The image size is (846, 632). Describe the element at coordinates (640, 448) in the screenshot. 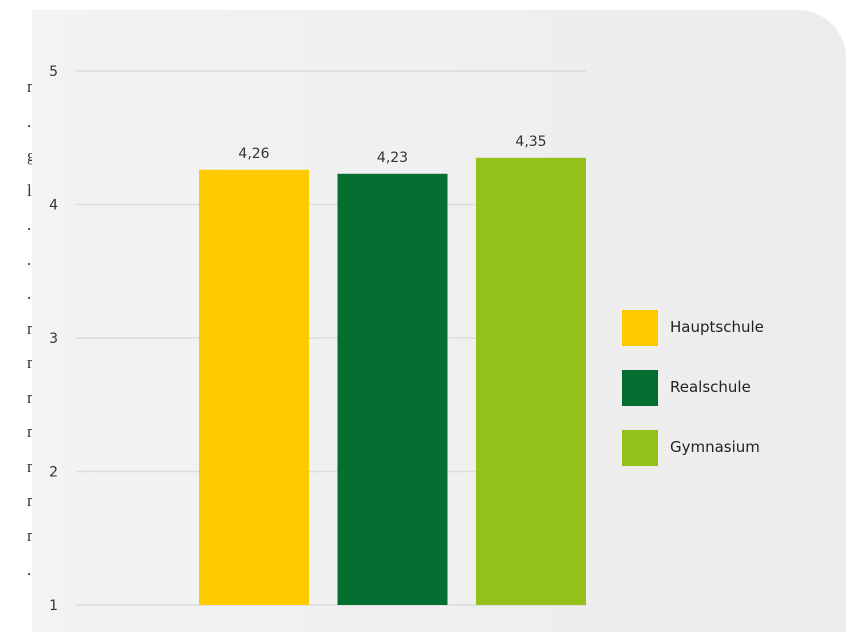

I see `legend-swatch-gymnasium` at that location.